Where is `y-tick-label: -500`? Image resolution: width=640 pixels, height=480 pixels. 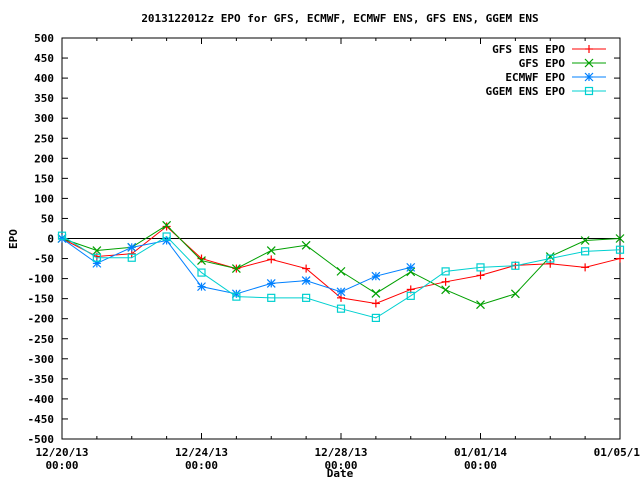
y-tick-label: -500 is located at coordinates (41, 439).